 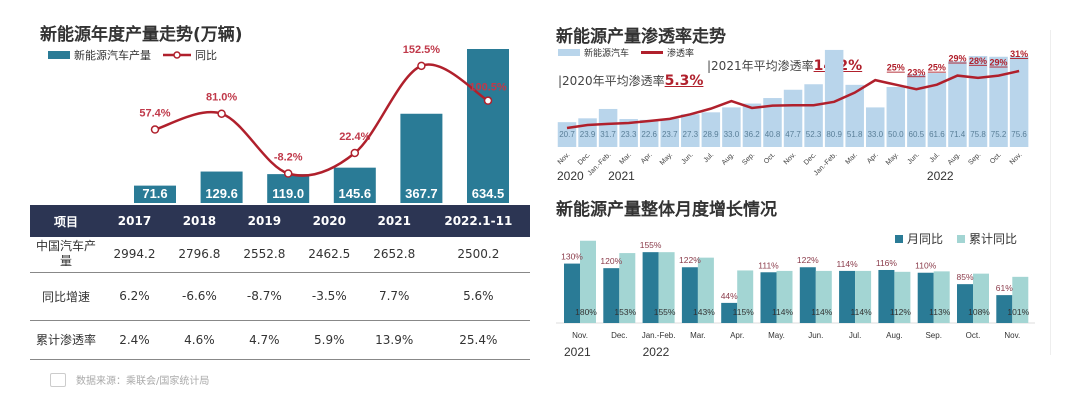 I want to click on table-cell: 2796.8, so click(x=199, y=255).